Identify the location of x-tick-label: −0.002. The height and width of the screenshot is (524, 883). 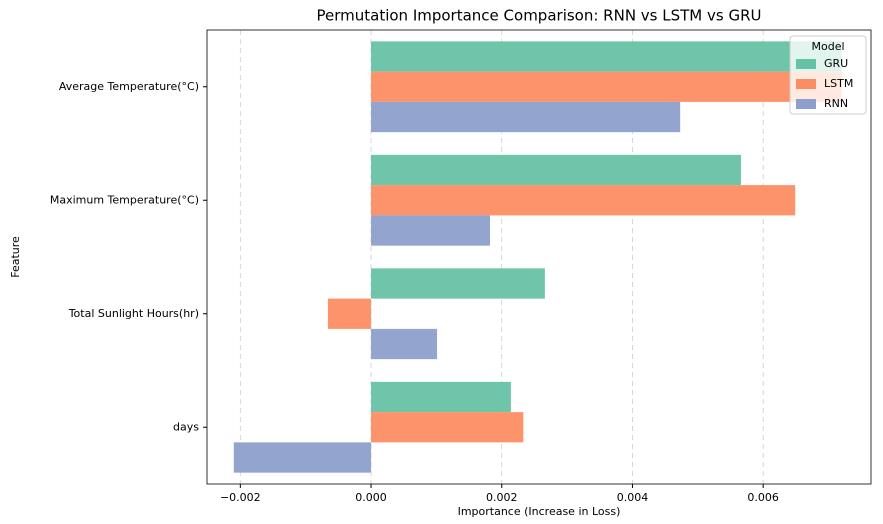
(240, 497).